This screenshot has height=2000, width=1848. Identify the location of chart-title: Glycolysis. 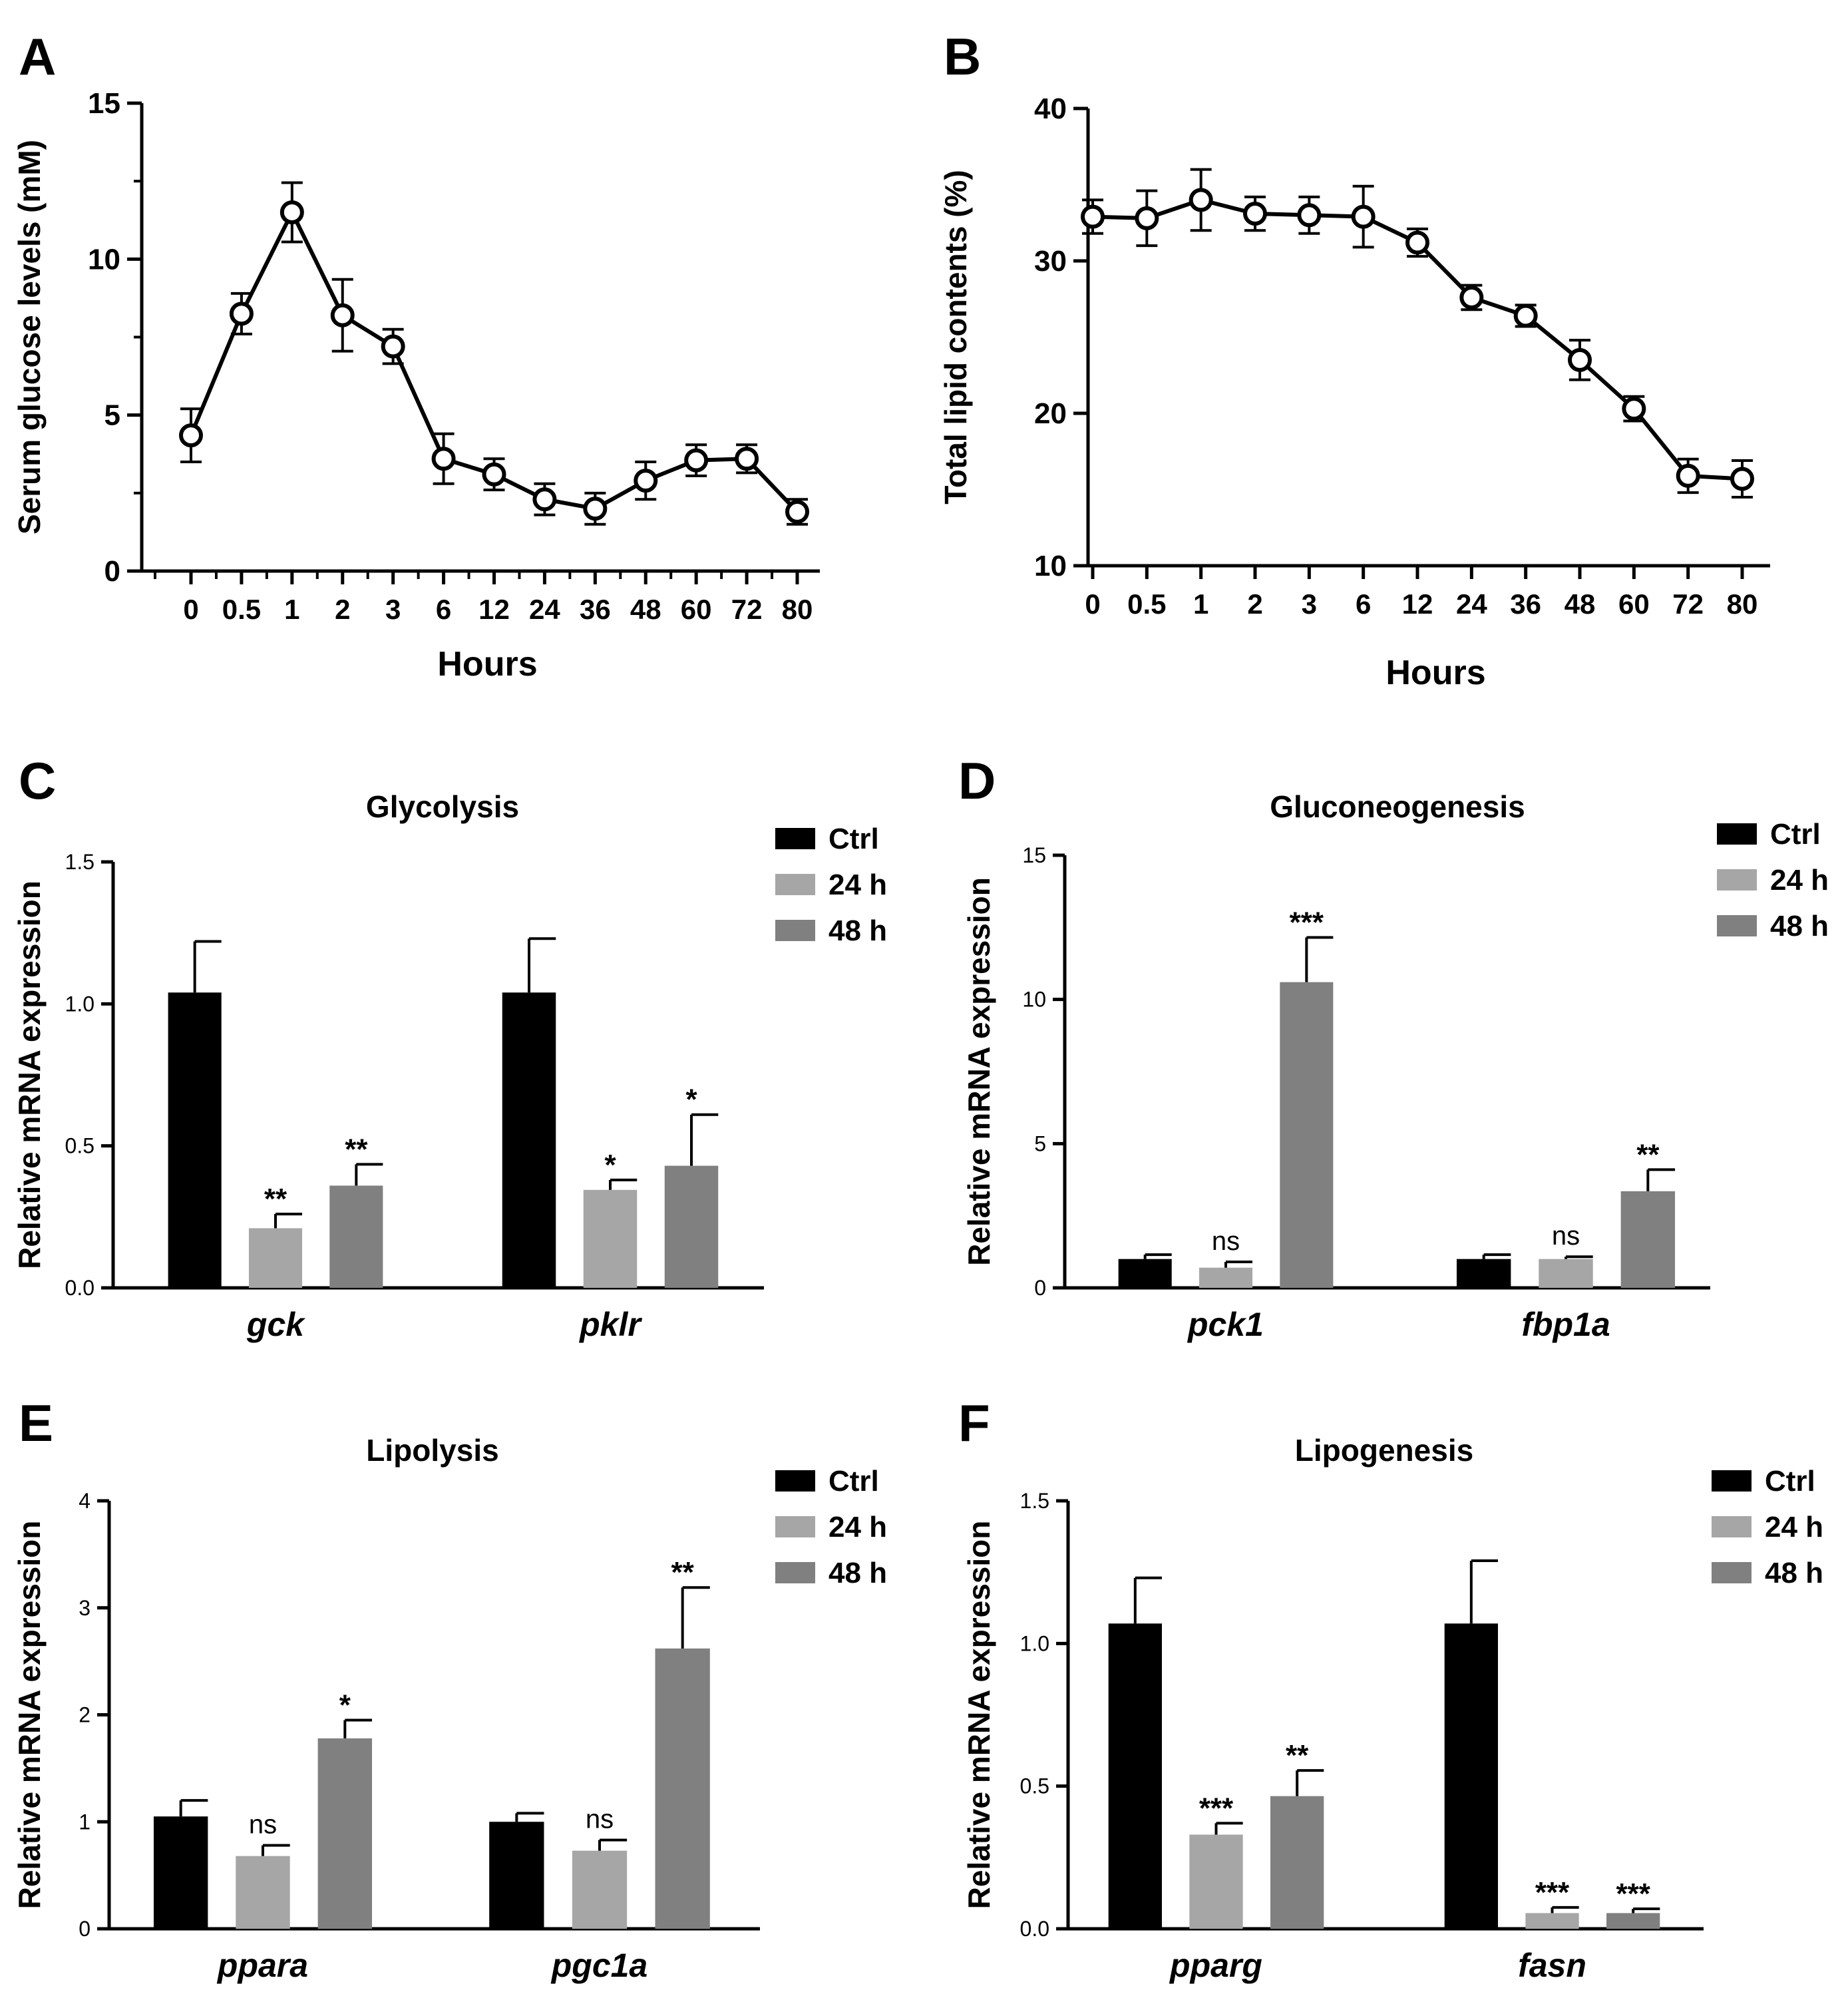
(442, 806).